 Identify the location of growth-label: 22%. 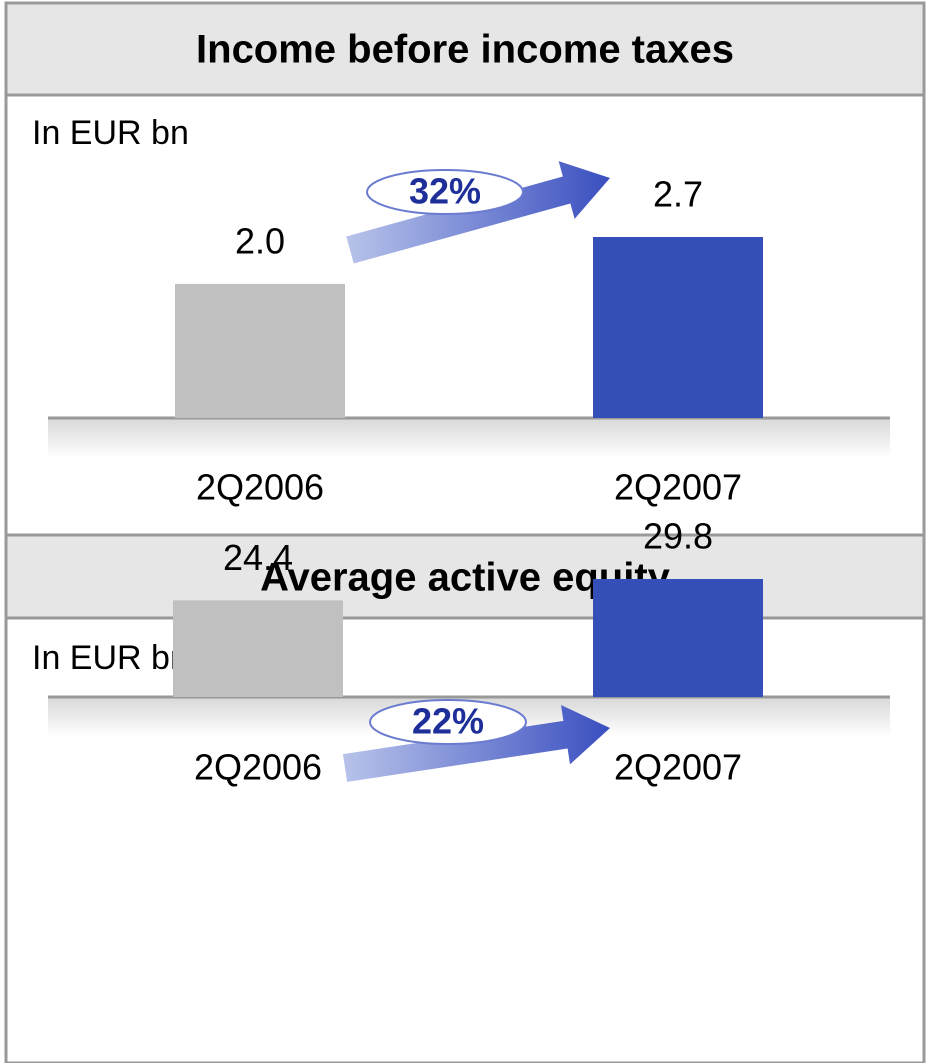
(448, 721).